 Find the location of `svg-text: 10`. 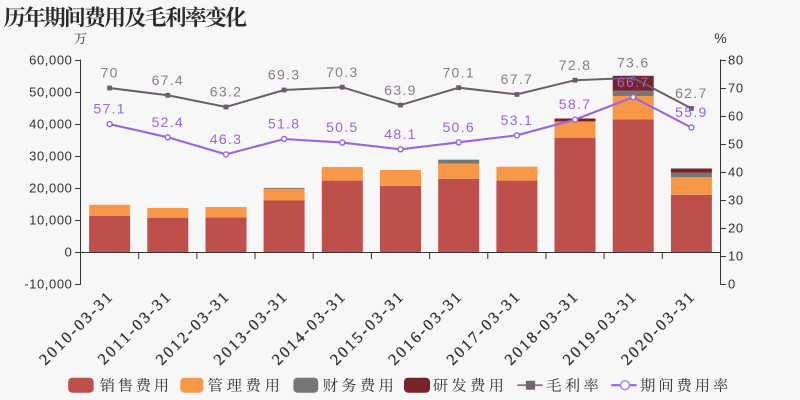

svg-text: 10 is located at coordinates (736, 256).